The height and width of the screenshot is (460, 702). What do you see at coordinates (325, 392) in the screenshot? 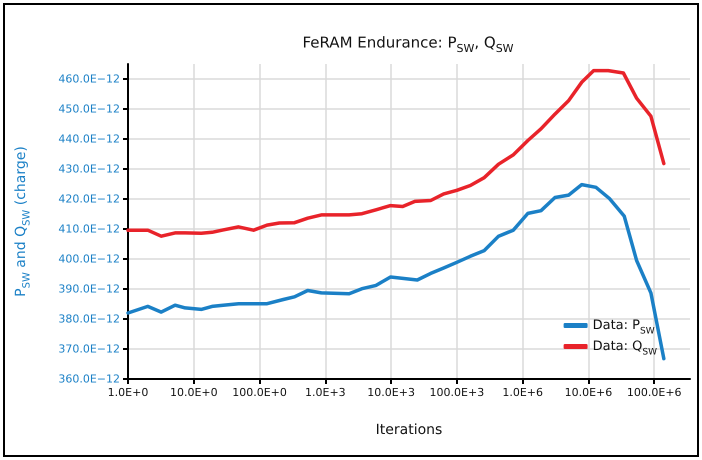
I see `x-tick-label: 1.0E+3` at bounding box center [325, 392].